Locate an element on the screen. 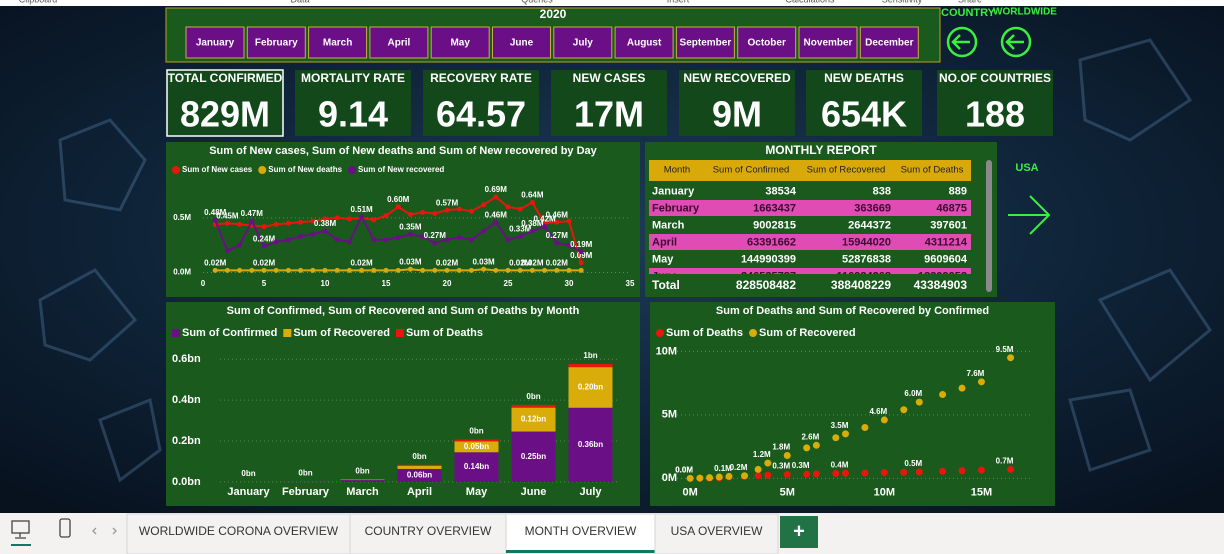 This screenshot has height=554, width=1224. table-row is located at coordinates (810, 259).